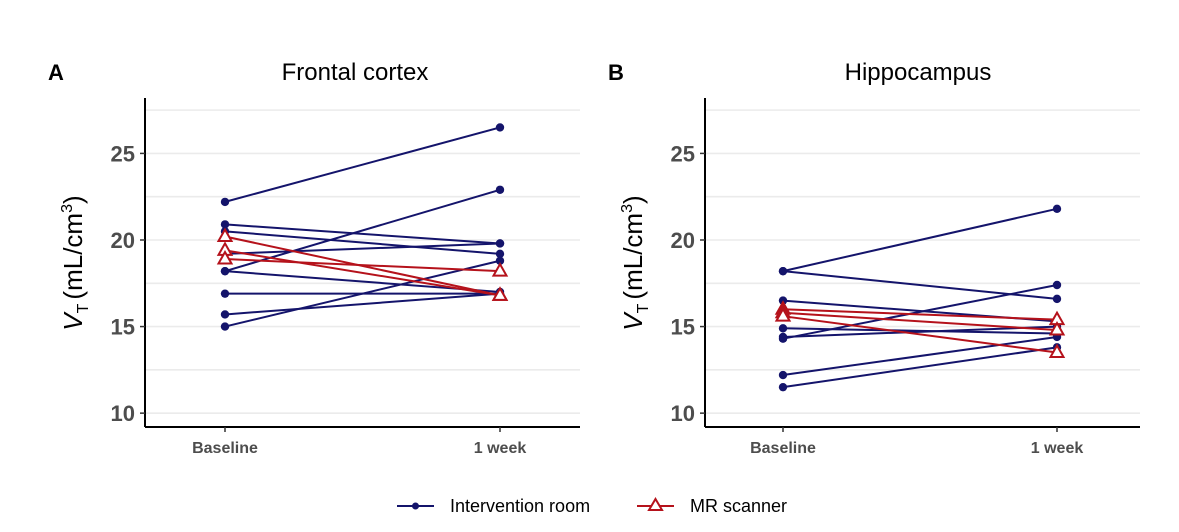 The height and width of the screenshot is (532, 1179). What do you see at coordinates (738, 506) in the screenshot?
I see `legend-label-mr-scanner: MR scanner` at bounding box center [738, 506].